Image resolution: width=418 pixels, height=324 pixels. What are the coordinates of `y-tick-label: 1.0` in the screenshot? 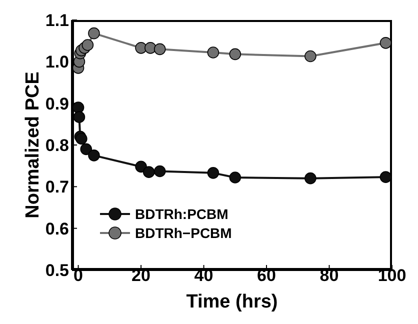 It's located at (57, 62).